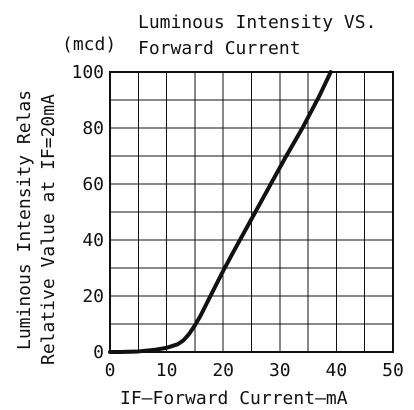  What do you see at coordinates (89, 44) in the screenshot?
I see `unit-label: (mcd)` at bounding box center [89, 44].